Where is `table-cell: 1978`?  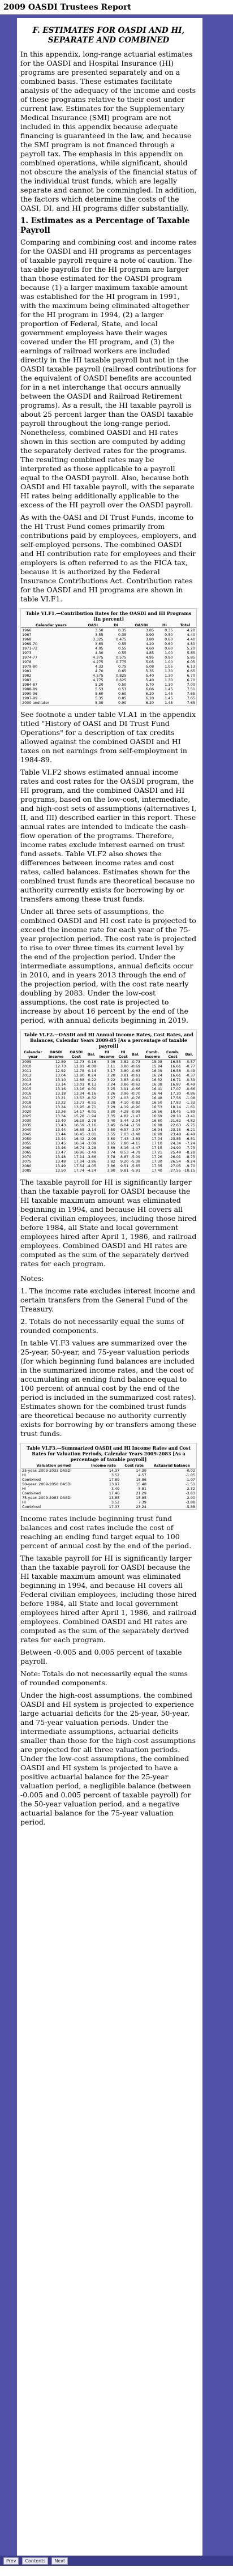
table-cell: 1978 is located at coordinates (27, 662).